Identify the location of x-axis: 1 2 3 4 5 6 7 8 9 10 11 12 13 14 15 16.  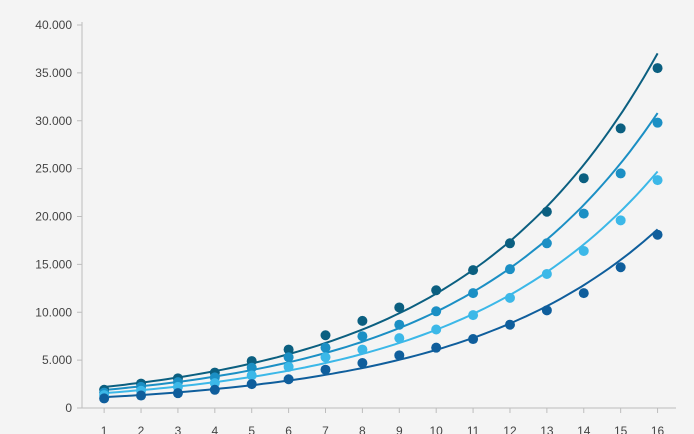
(379, 420).